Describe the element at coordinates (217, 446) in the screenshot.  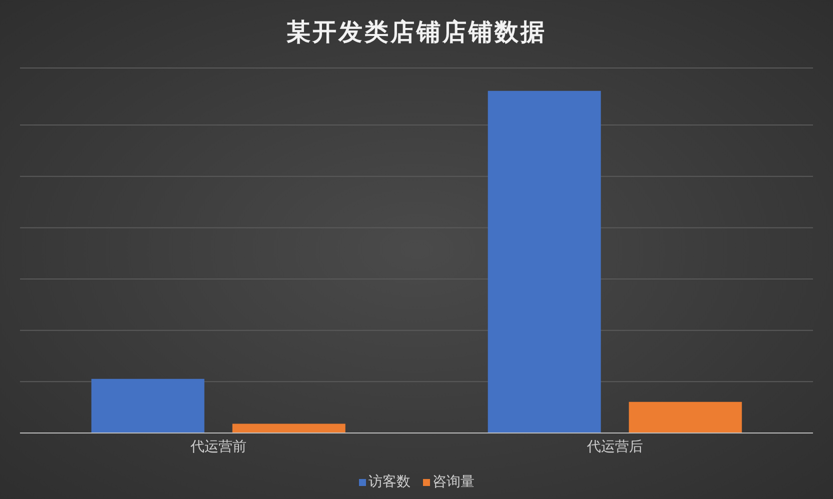
I see `x-tick-label: 代运营前` at that location.